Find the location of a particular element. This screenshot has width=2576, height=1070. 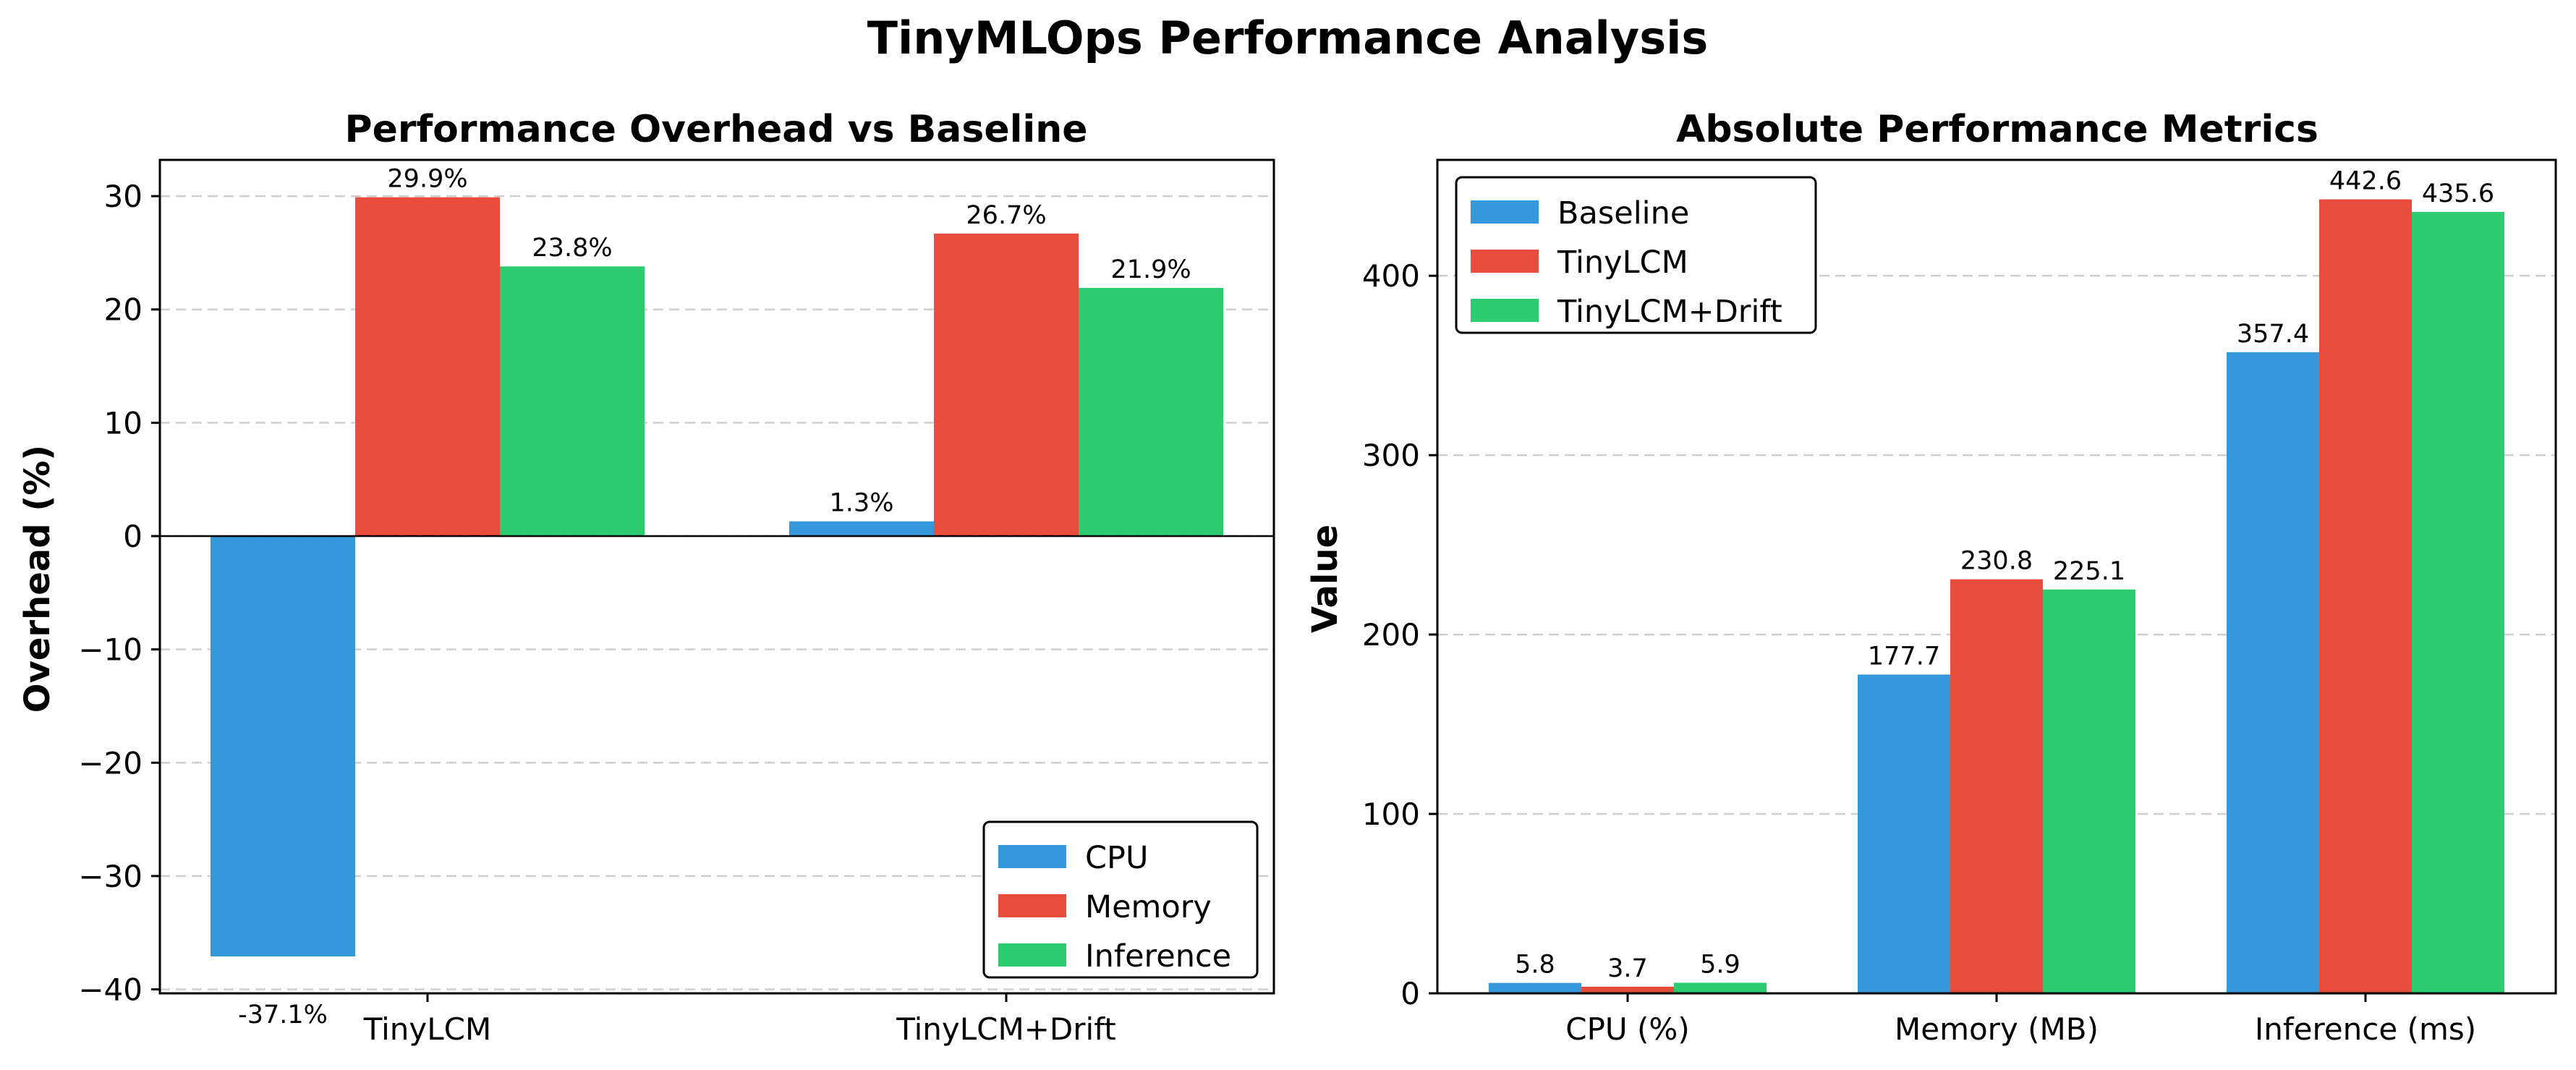

data-label-baseline-memory-mb: 177.7 is located at coordinates (1904, 656).